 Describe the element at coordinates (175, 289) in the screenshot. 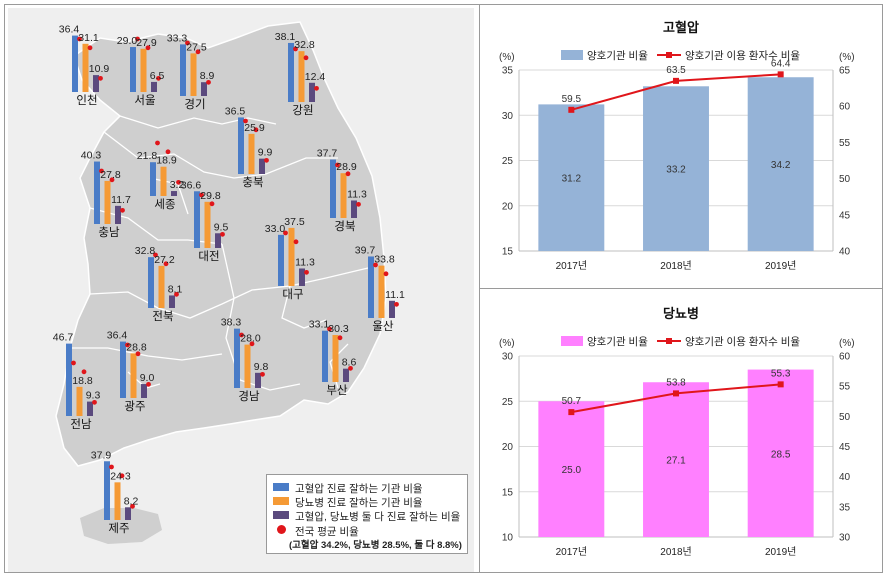

I see `region-value-label: 8.1` at that location.